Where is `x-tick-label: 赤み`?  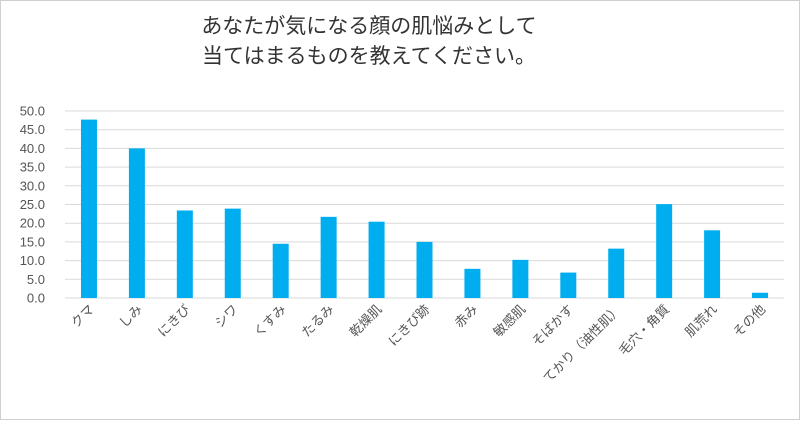
x-tick-label: 赤み is located at coordinates (466, 316).